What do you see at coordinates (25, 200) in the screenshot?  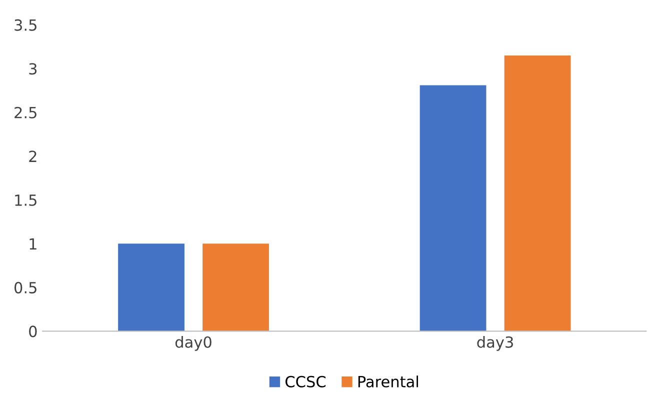 I see `y-tick-label: 1.5` at bounding box center [25, 200].